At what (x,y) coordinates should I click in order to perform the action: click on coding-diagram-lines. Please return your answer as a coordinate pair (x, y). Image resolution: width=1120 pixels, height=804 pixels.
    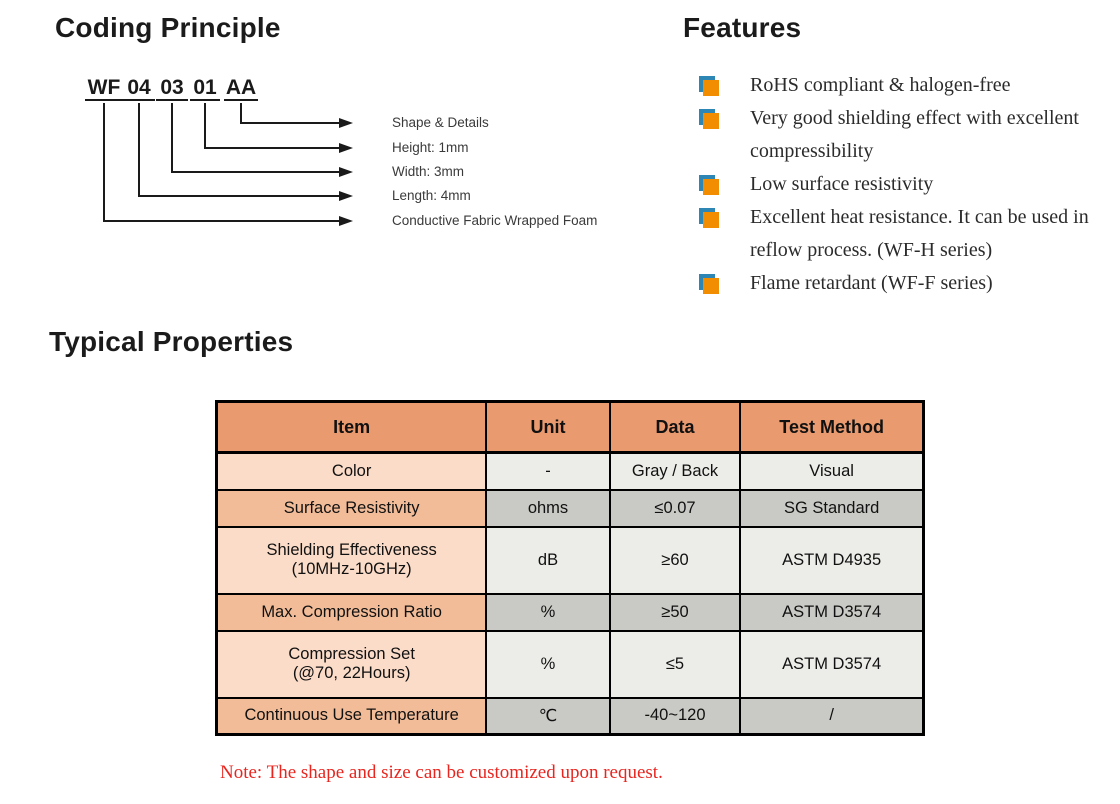
    Looking at the image, I should click on (228, 164).